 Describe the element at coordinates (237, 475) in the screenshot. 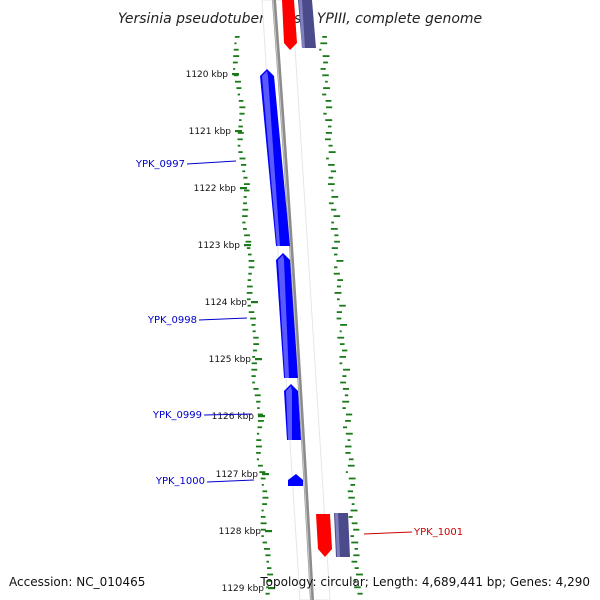

I see `tick-label: 1127 kbp` at that location.